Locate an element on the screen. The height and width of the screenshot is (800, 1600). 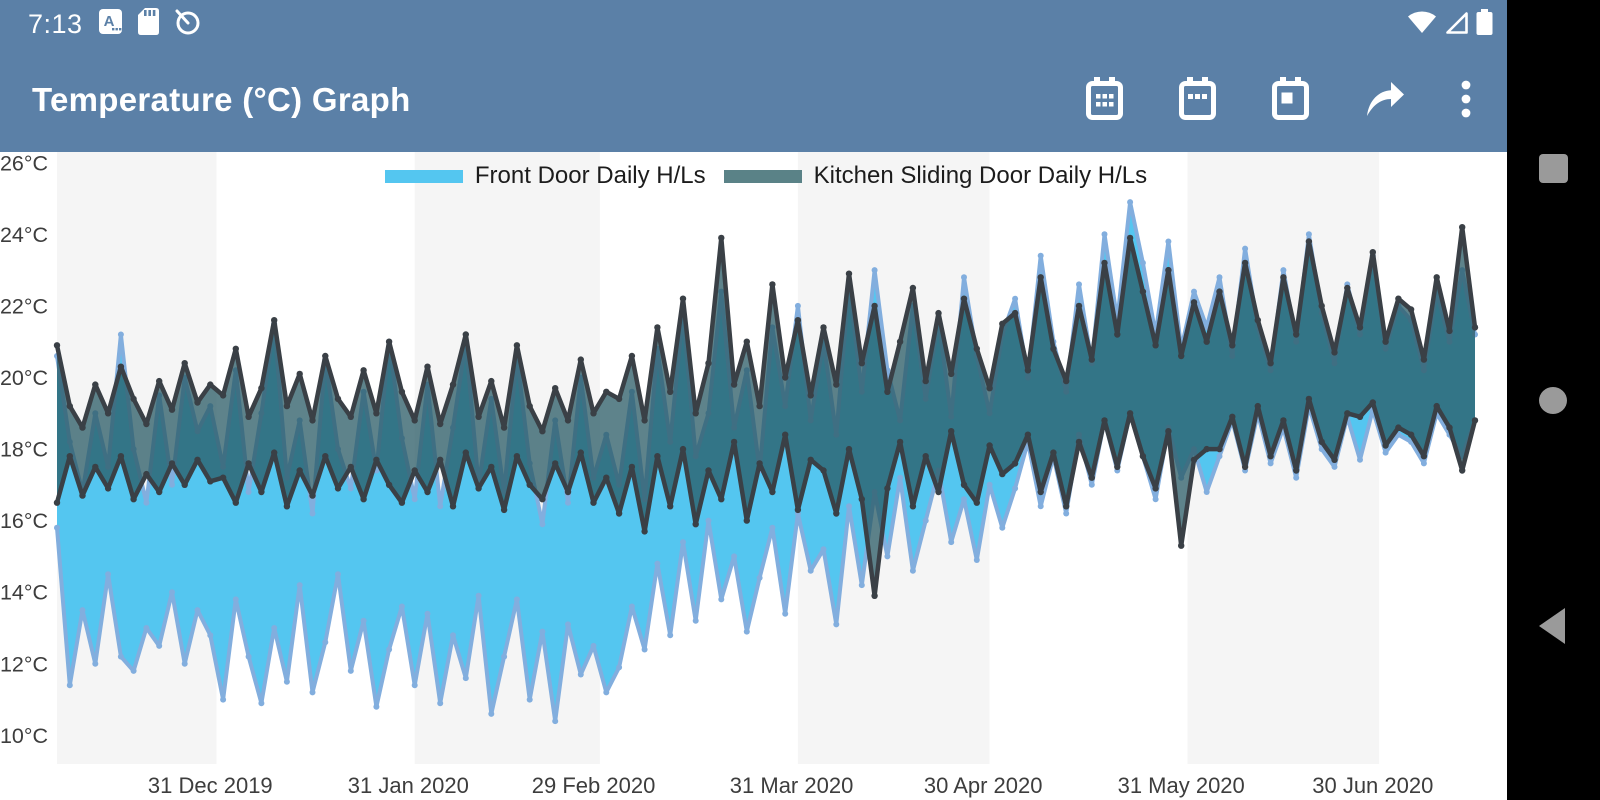
status-bar-right is located at coordinates (1450, 24).